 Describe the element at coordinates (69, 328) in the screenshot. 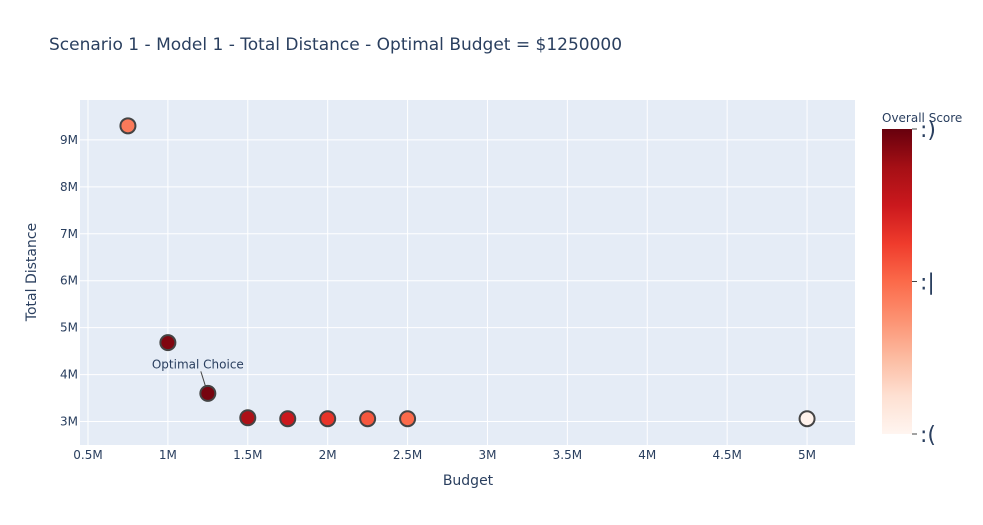

I see `y-tick-label: 5M` at that location.